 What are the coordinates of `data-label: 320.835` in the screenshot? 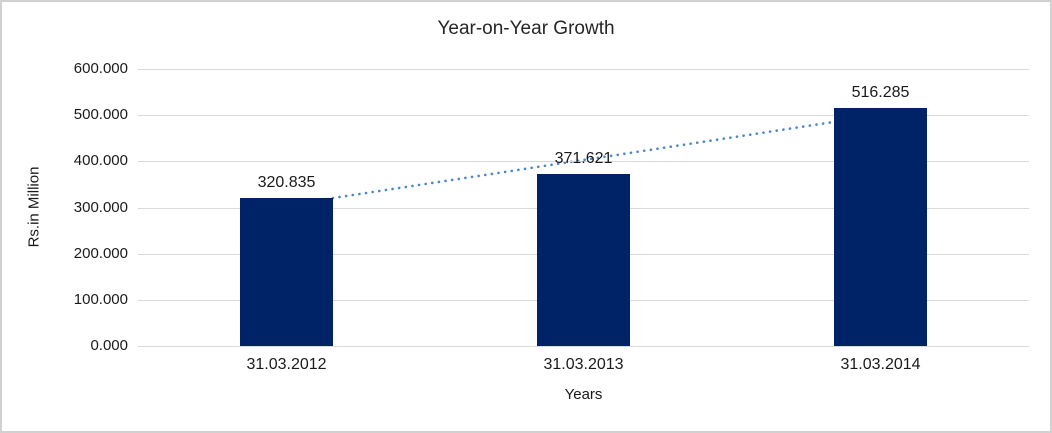 It's located at (286, 182).